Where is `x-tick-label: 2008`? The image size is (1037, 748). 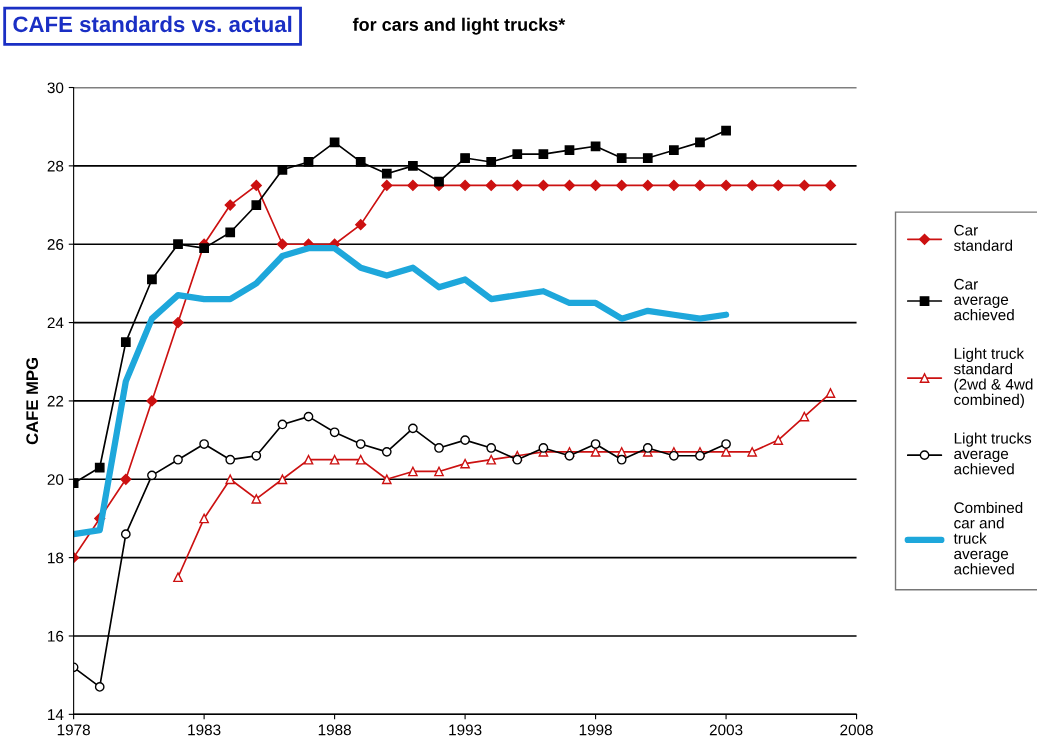
x-tick-label: 2008 is located at coordinates (856, 730).